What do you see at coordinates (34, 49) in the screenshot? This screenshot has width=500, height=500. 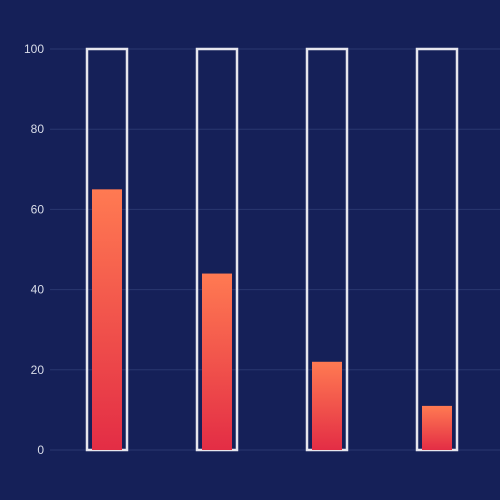 I see `y-tick-label: 100` at bounding box center [34, 49].